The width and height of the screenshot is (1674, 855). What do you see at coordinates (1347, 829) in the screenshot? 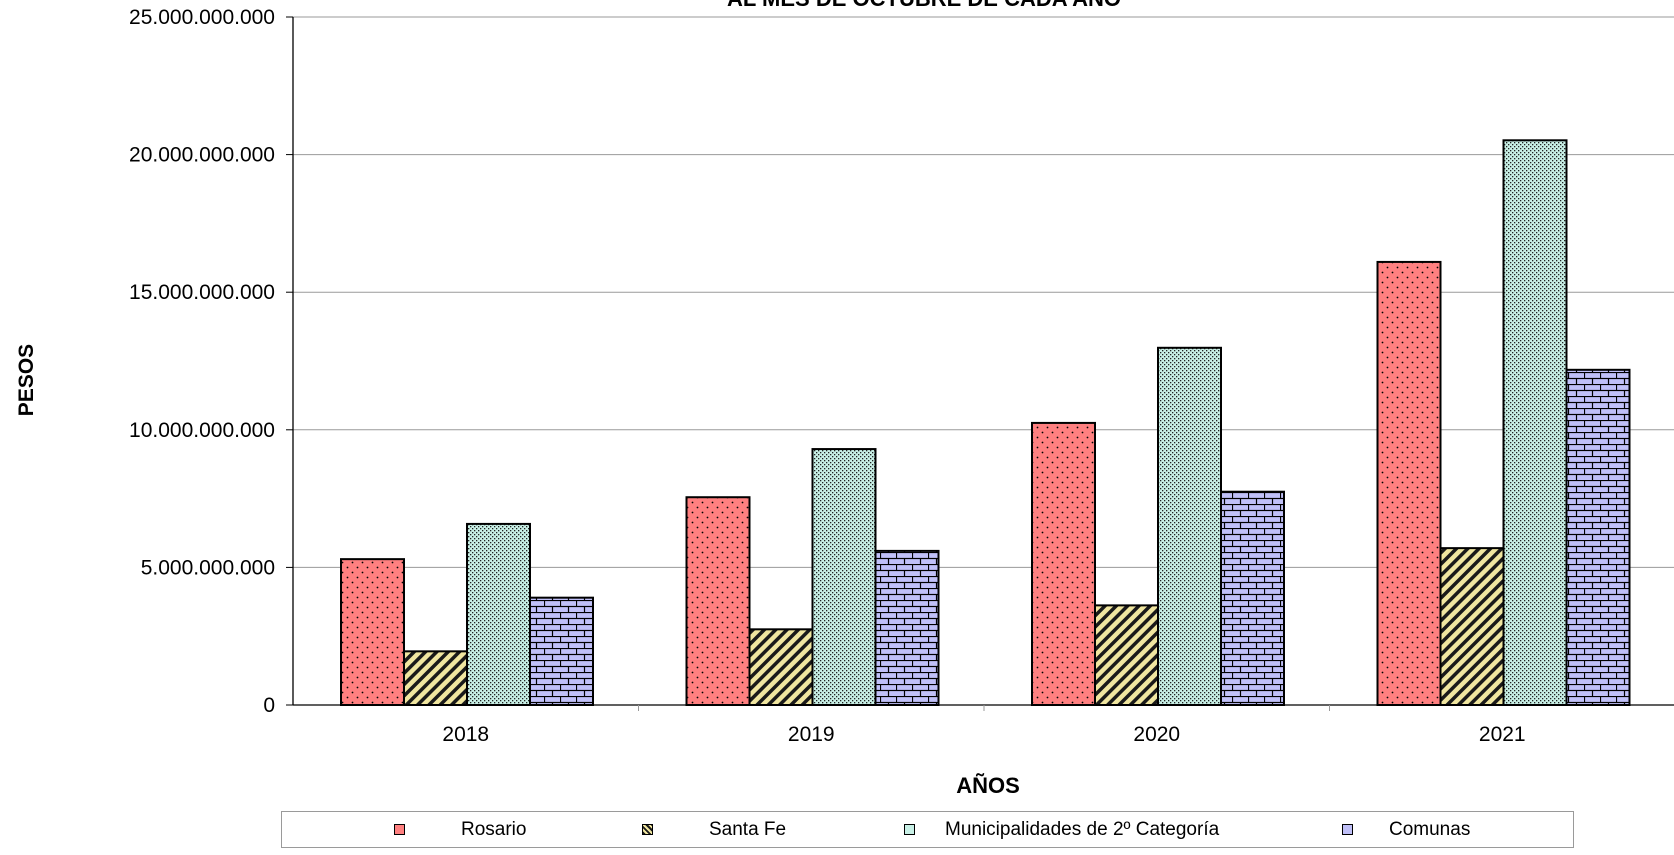
I see `legend-swatch-comunas` at bounding box center [1347, 829].